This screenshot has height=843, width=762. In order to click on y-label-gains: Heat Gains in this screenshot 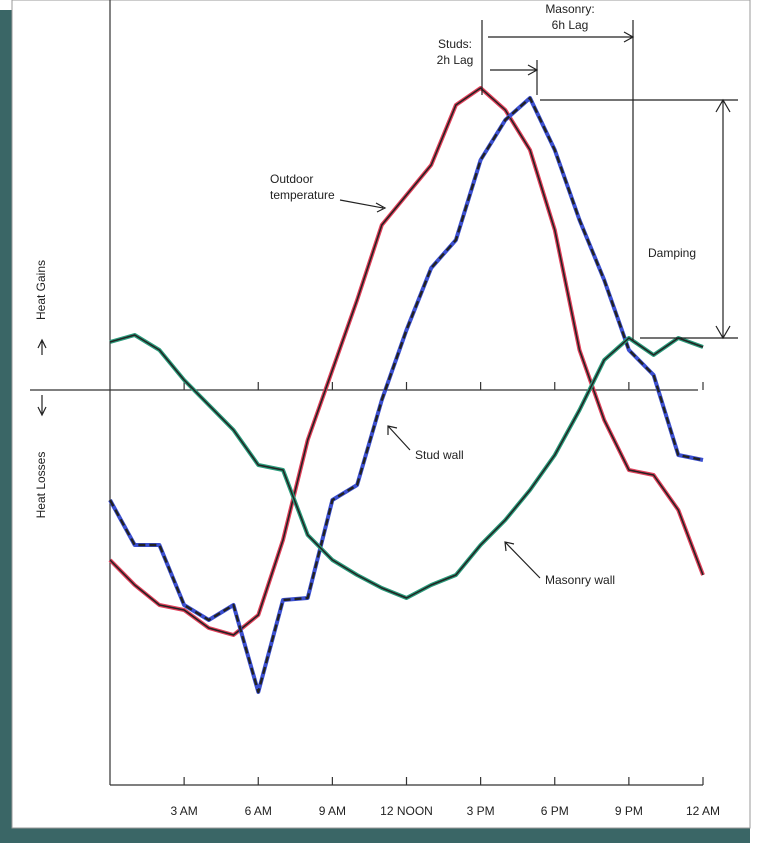, I will do `click(41, 290)`.